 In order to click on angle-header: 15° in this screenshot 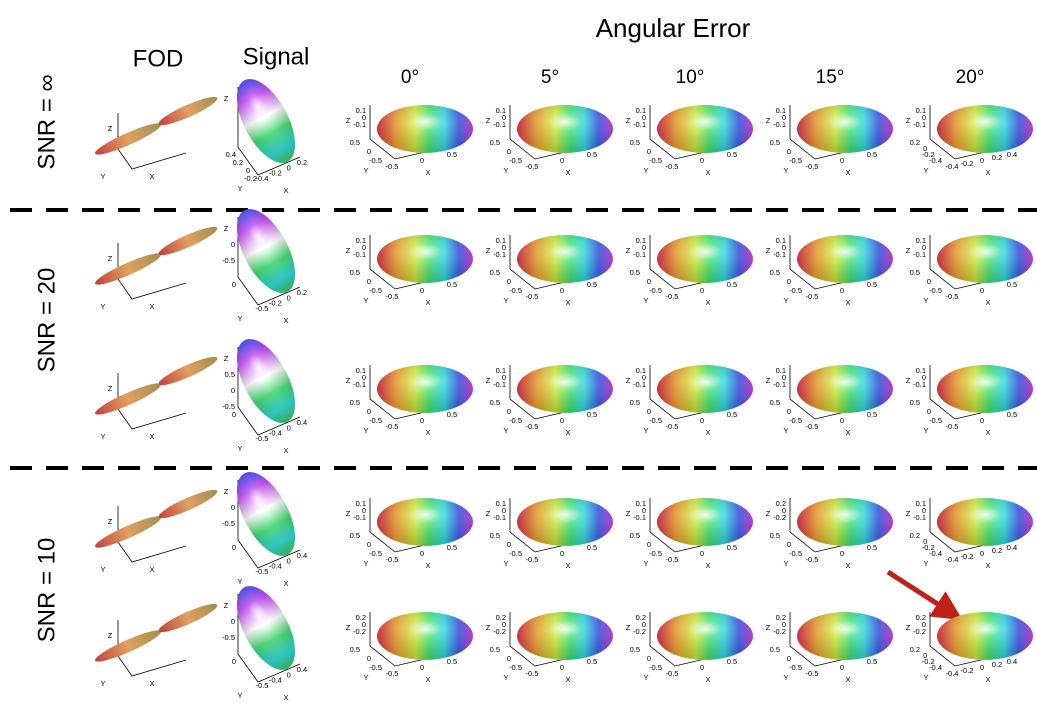, I will do `click(830, 77)`.